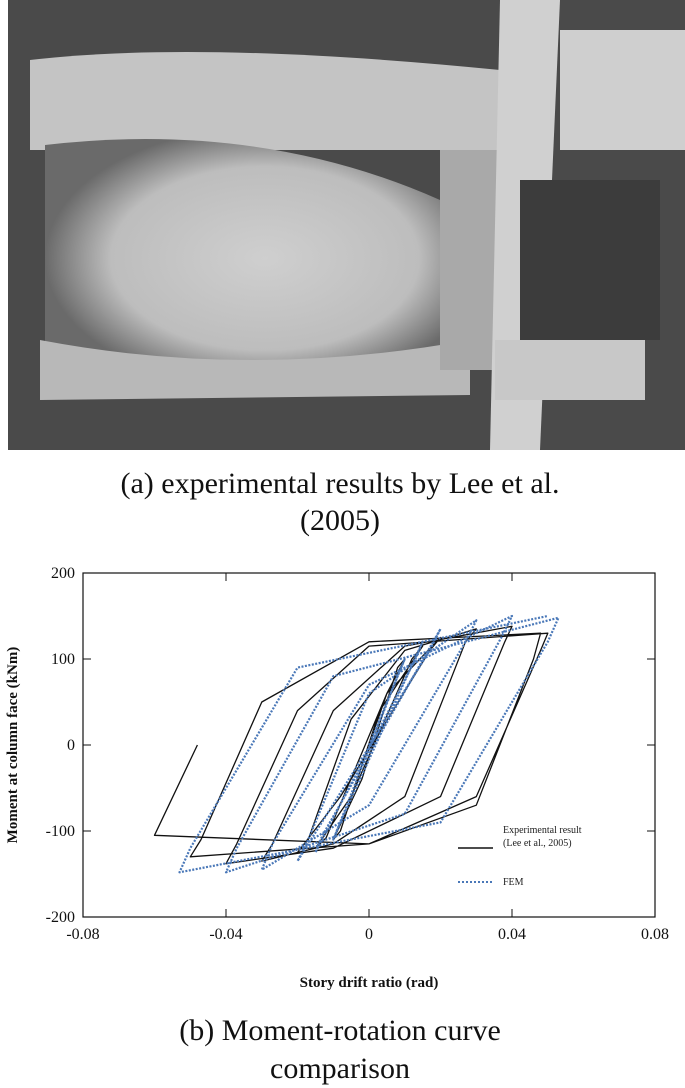 This screenshot has width=685, height=1088. Describe the element at coordinates (340, 1030) in the screenshot. I see `caption-b-line: (b) Moment-rotation curve` at that location.